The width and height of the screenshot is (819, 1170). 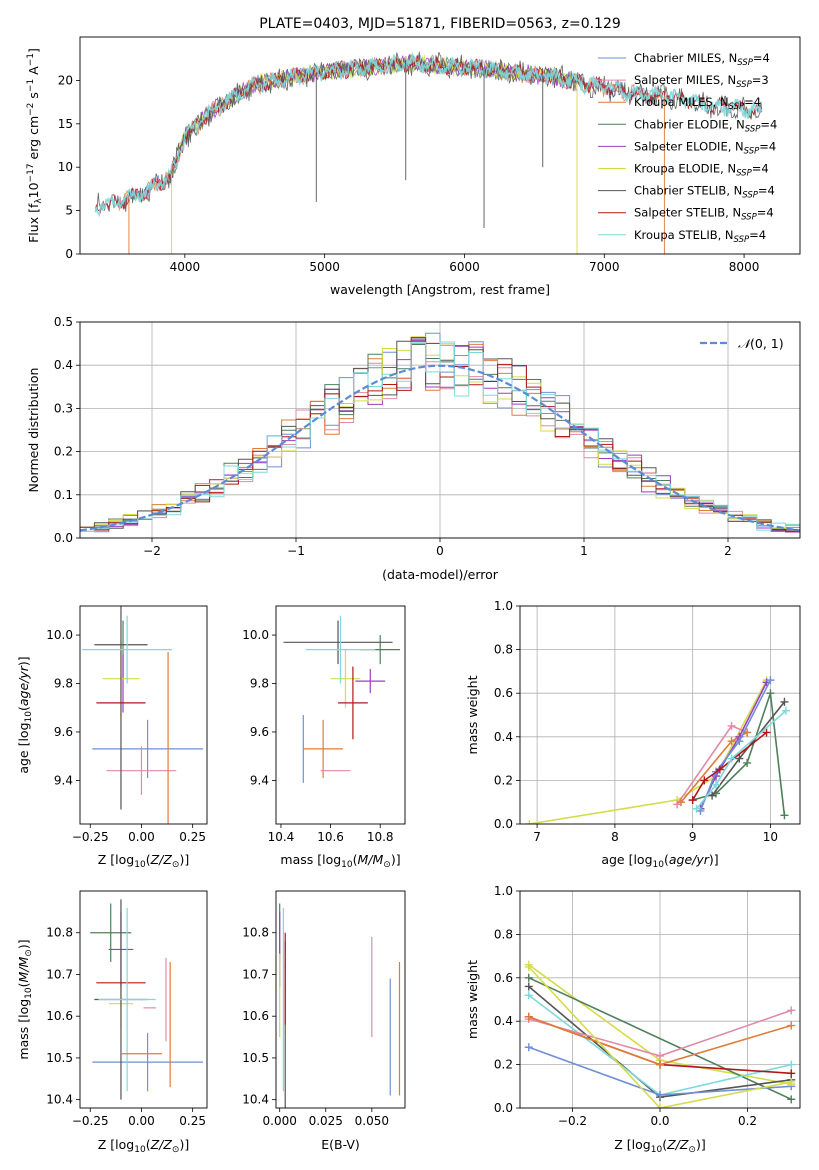 What do you see at coordinates (685, 80) in the screenshot?
I see `legend-text: Salpeter MILES, N` at bounding box center [685, 80].